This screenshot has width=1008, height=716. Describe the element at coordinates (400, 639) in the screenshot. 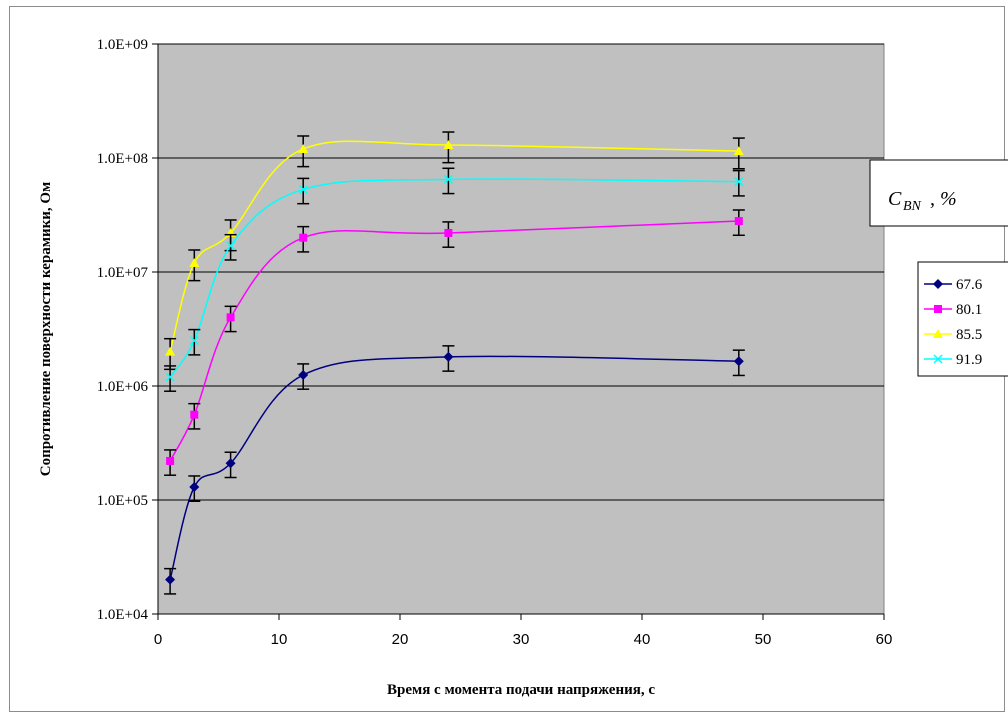

I see `x-tick-label: 20` at that location.